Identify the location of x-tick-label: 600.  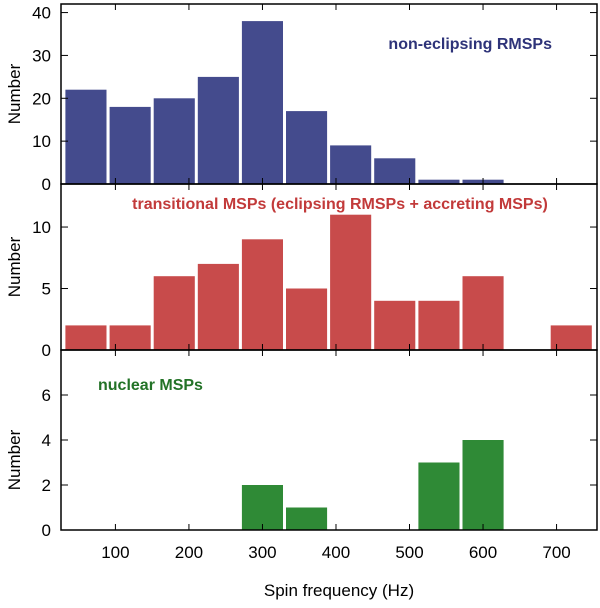
(483, 552).